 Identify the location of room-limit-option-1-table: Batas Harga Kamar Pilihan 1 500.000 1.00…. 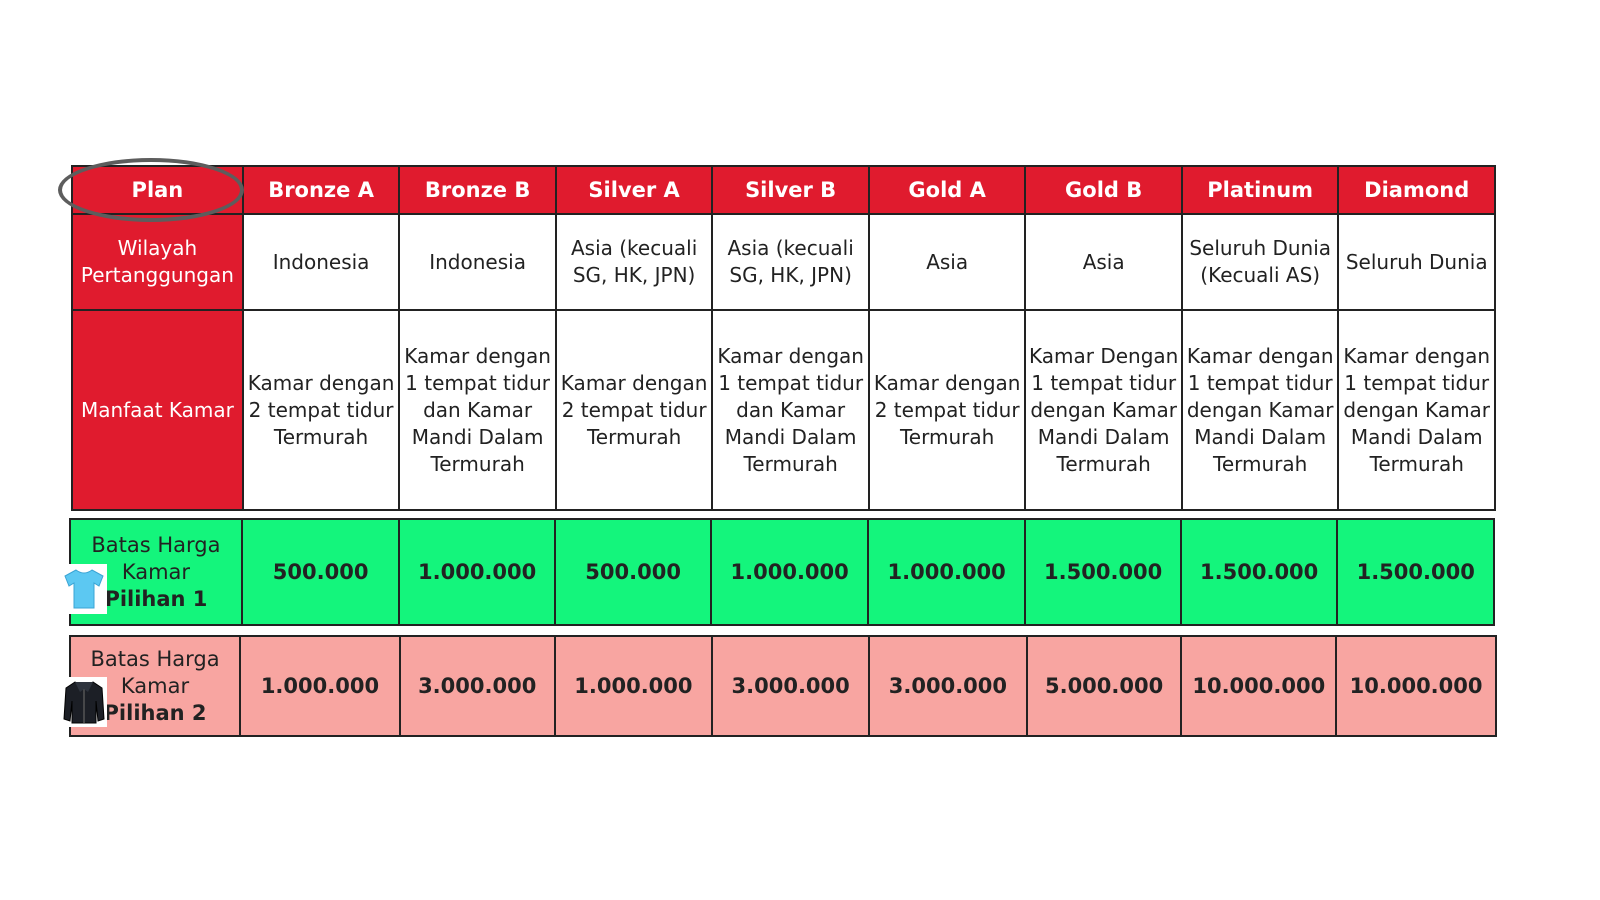
(778, 572).